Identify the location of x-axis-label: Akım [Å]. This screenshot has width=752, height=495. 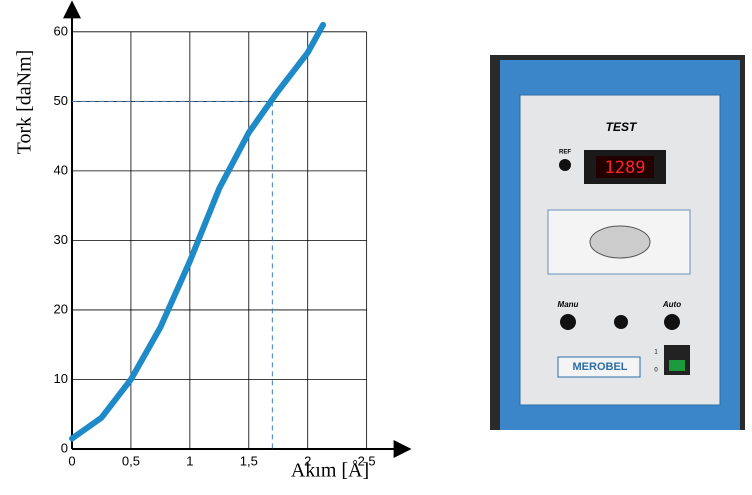
(330, 471).